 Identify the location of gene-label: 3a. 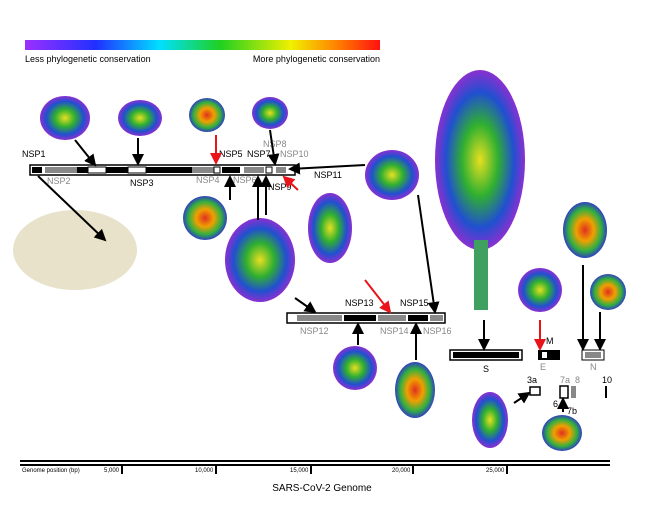
(532, 380).